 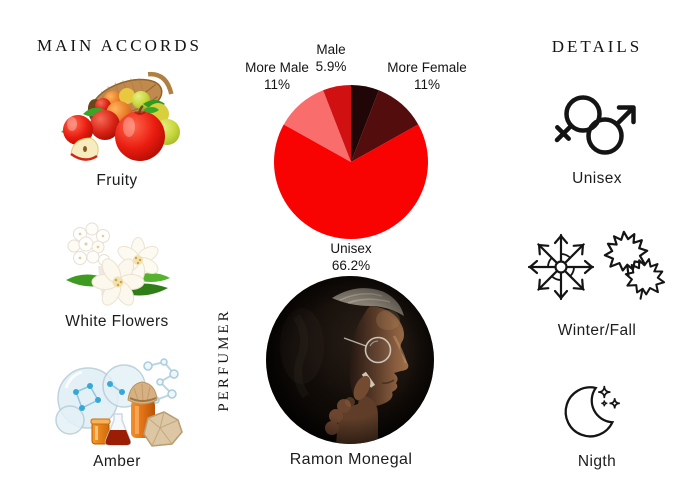 I want to click on jasmine-cluster, so click(x=88, y=244).